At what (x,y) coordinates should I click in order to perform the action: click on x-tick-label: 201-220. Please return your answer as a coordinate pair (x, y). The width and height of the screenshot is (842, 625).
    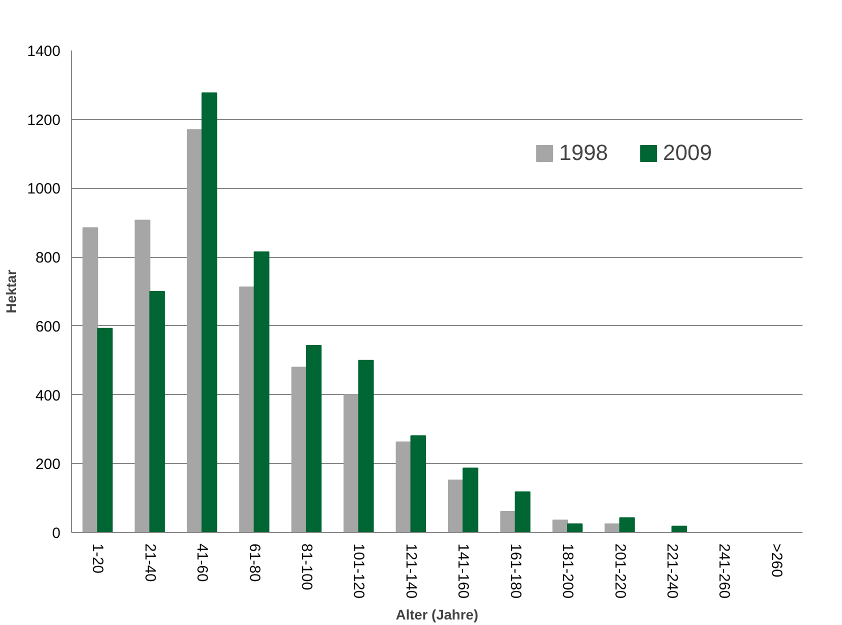
    Looking at the image, I should click on (619, 571).